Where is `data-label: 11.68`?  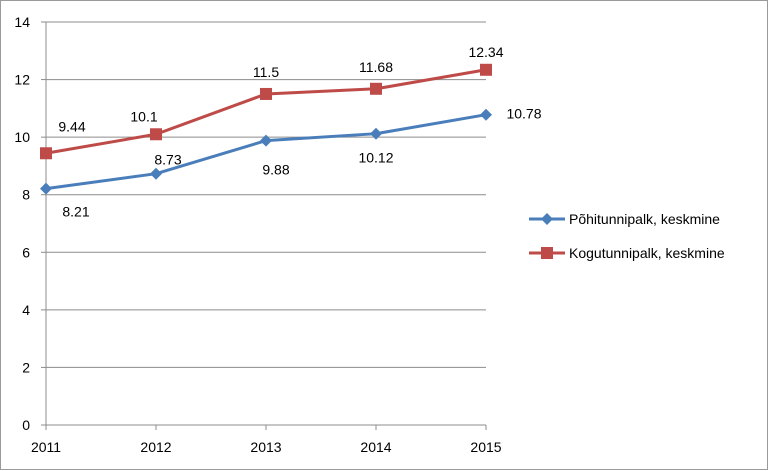 data-label: 11.68 is located at coordinates (376, 67).